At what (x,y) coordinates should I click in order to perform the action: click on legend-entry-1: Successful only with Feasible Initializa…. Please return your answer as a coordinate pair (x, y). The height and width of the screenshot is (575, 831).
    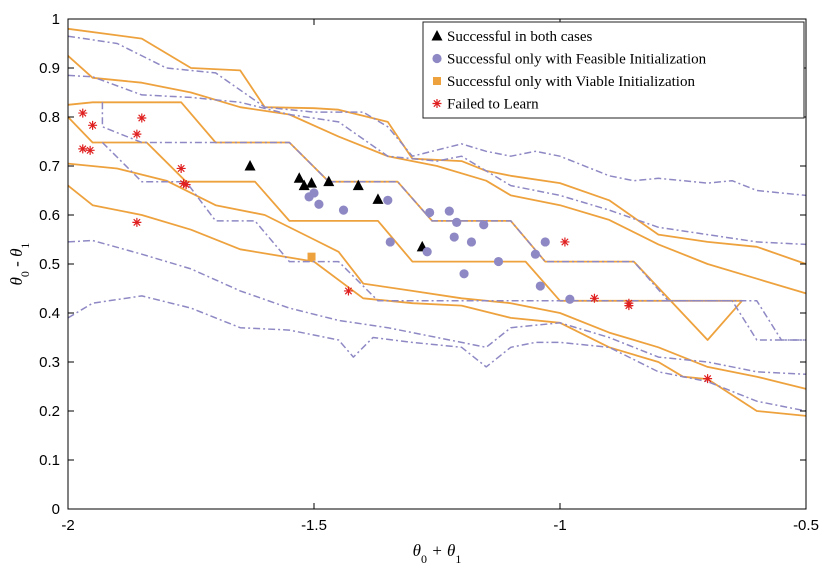
    Looking at the image, I should click on (577, 60).